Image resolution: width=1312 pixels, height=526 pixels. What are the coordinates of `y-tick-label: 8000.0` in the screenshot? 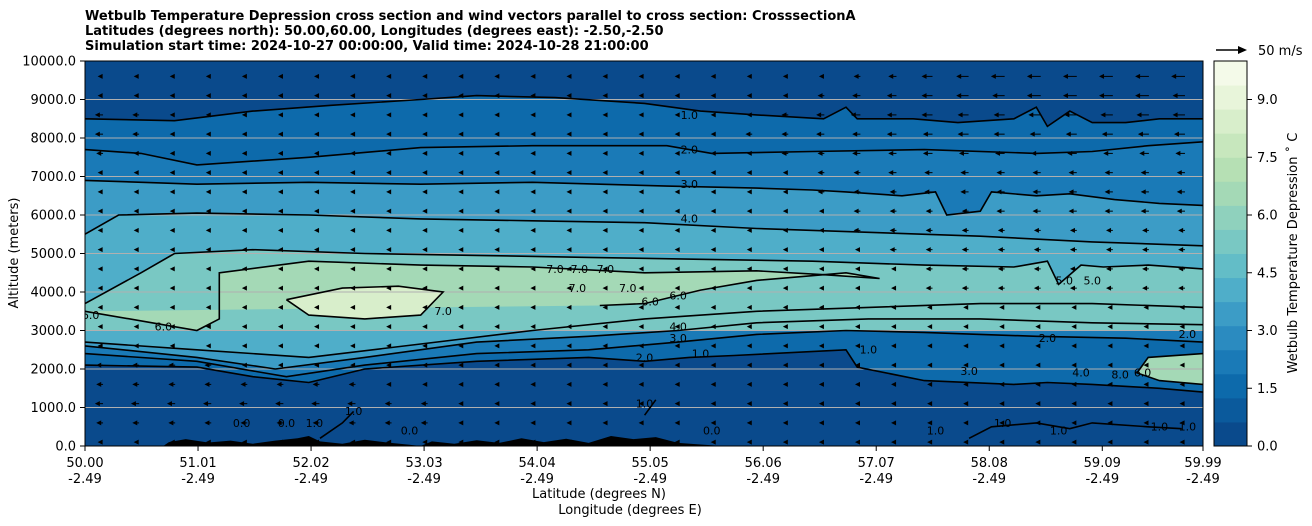 It's located at (54, 139).